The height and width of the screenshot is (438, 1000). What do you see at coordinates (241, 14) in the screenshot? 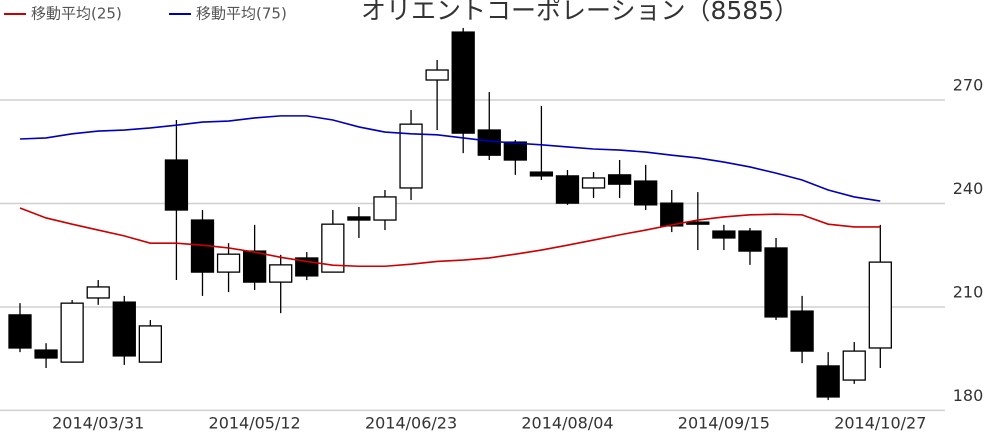
I see `legend-label: 移動平均(75)` at bounding box center [241, 14].